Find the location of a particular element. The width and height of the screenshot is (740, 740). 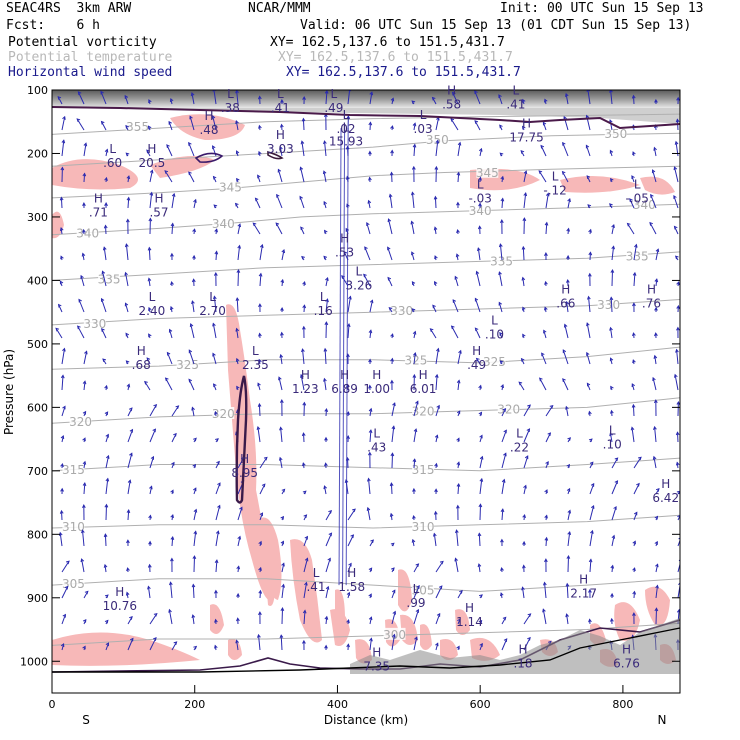

isentrope-label: 350 is located at coordinates (615, 134).